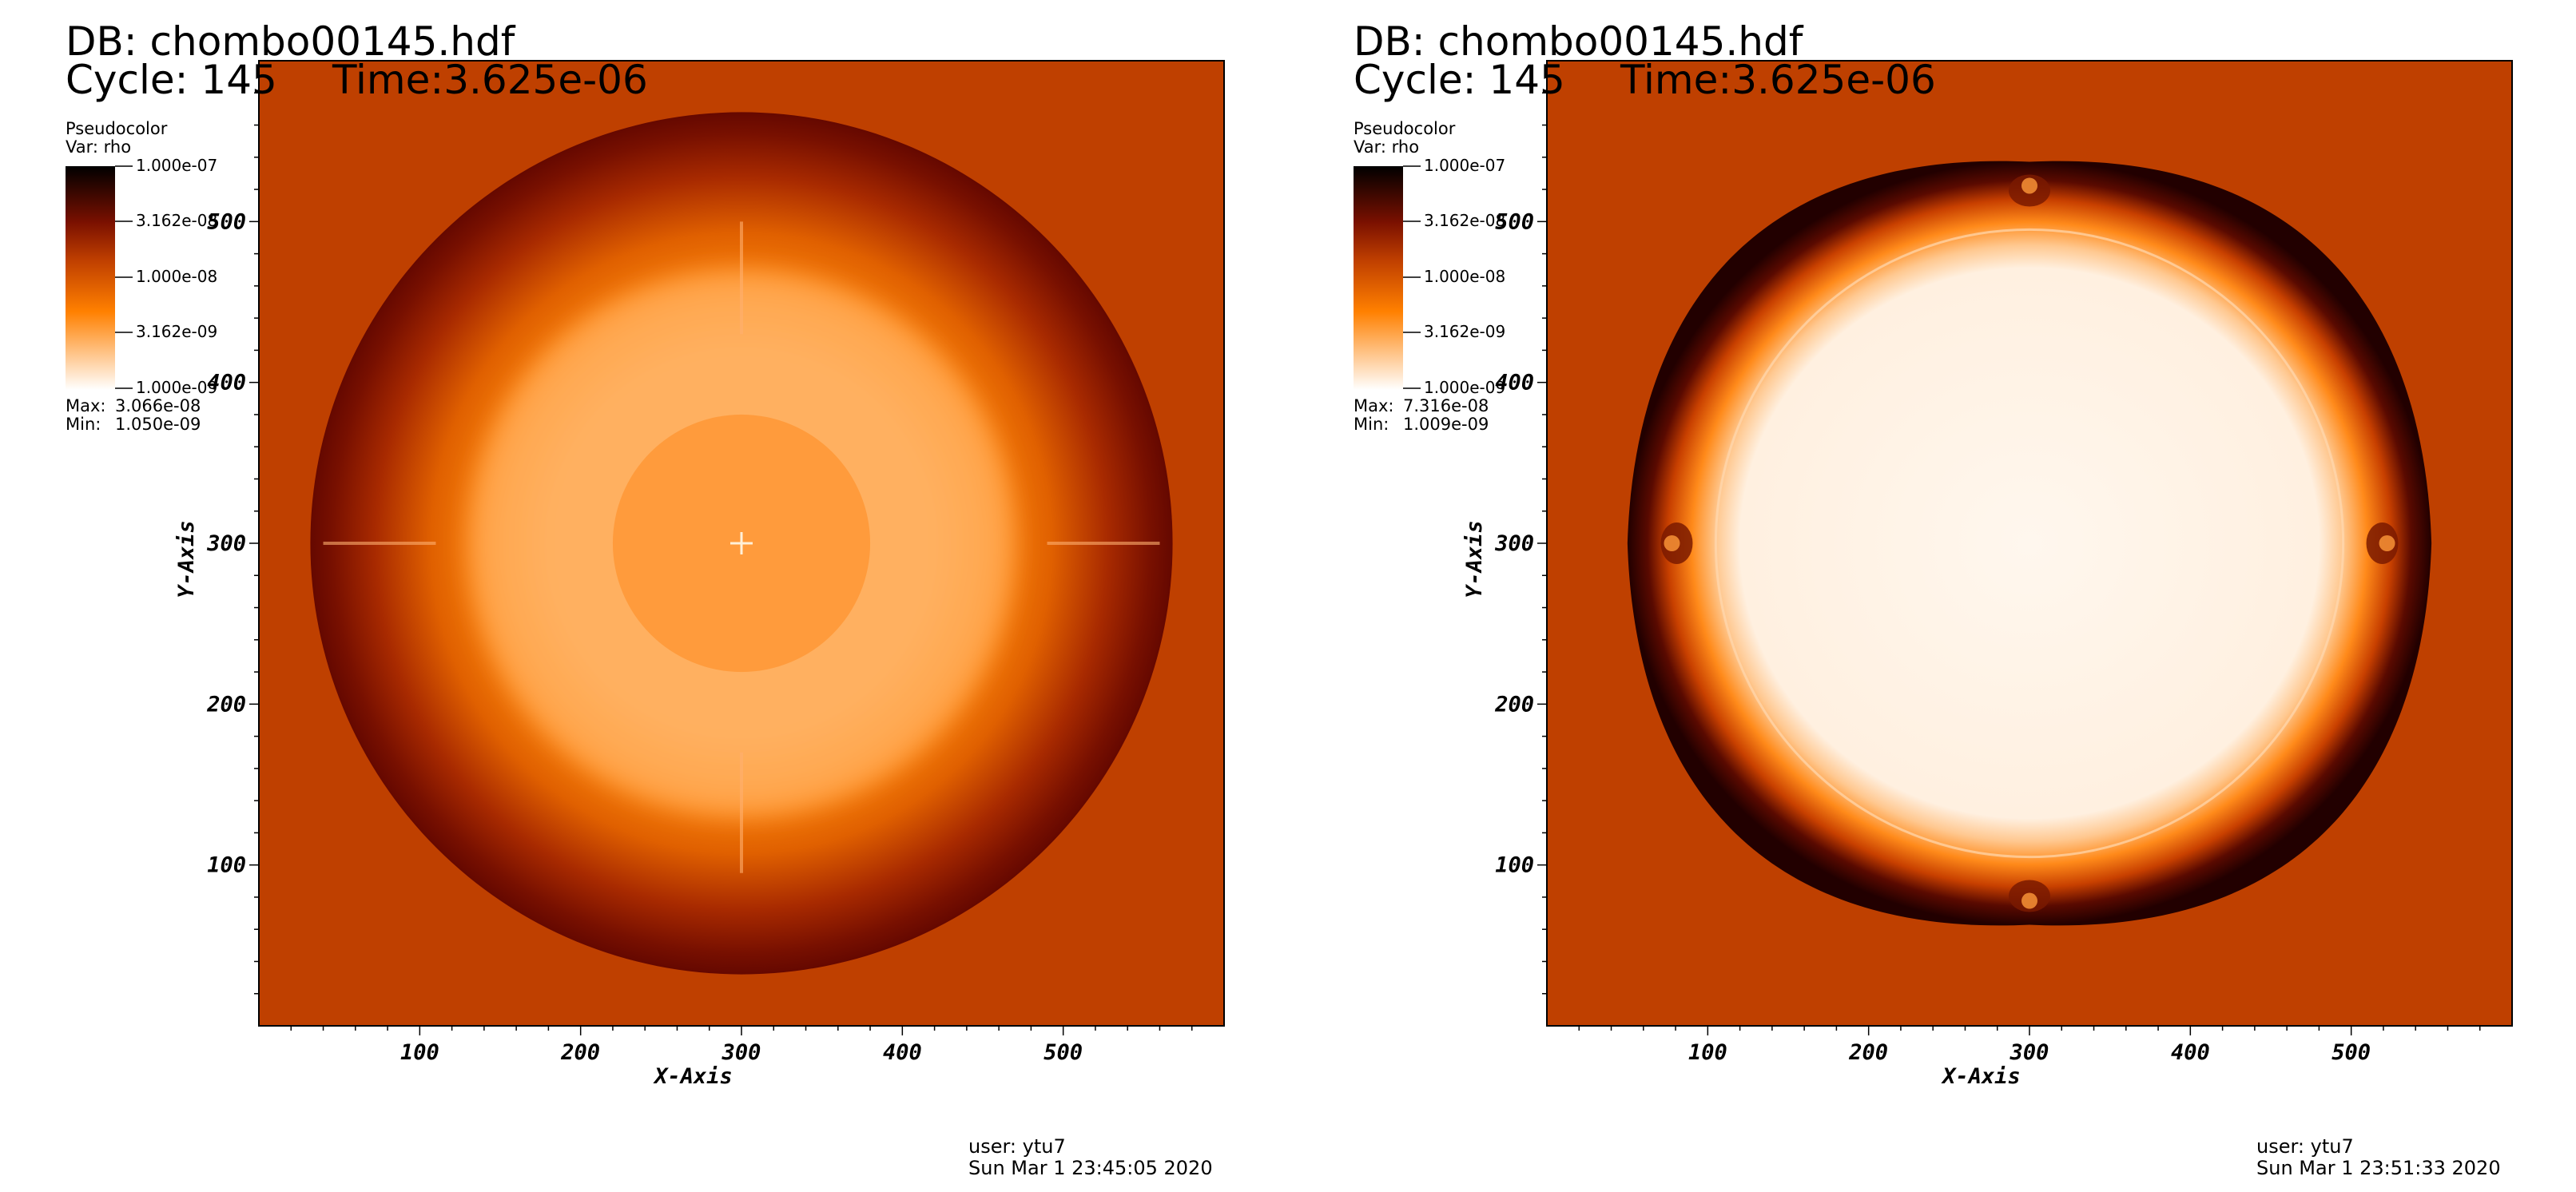  I want to click on legend-min-value: 1.009e-09, so click(1446, 424).